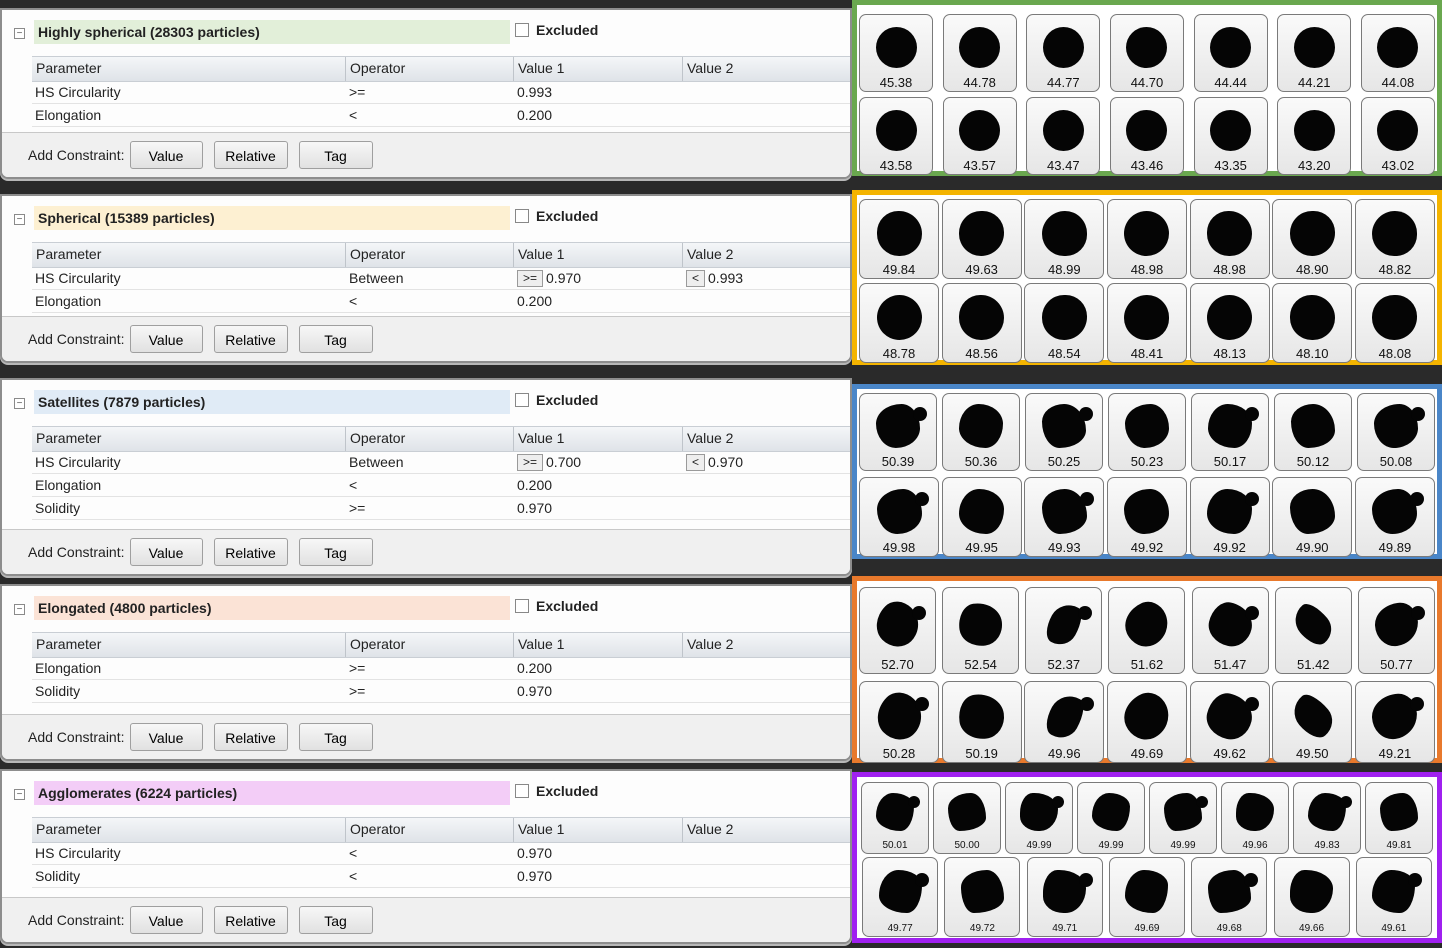 The width and height of the screenshot is (1442, 948). Describe the element at coordinates (1064, 630) in the screenshot. I see `particle-thumbnail: 52.37` at that location.